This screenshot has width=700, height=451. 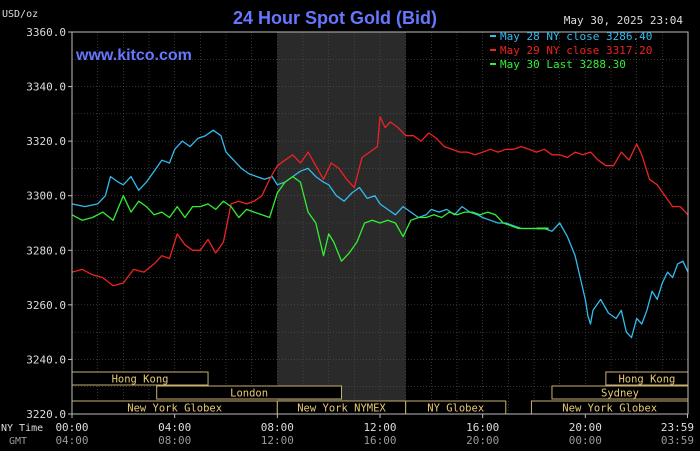 What do you see at coordinates (46, 305) in the screenshot?
I see `y-tick-label: 3260.0` at bounding box center [46, 305].